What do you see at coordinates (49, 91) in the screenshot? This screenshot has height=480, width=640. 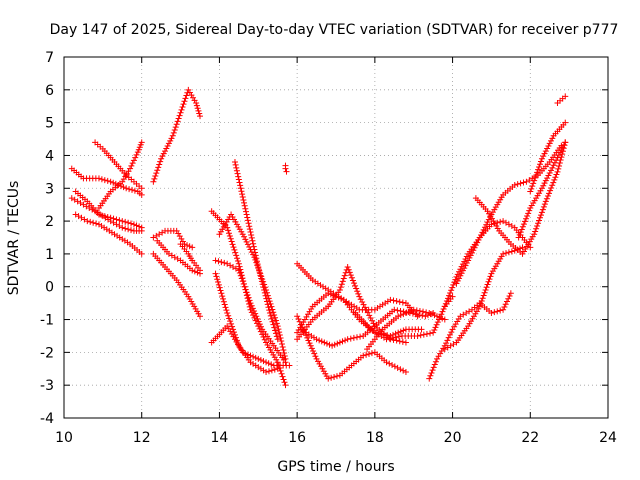 I see `y-tick-label: 6` at bounding box center [49, 91].